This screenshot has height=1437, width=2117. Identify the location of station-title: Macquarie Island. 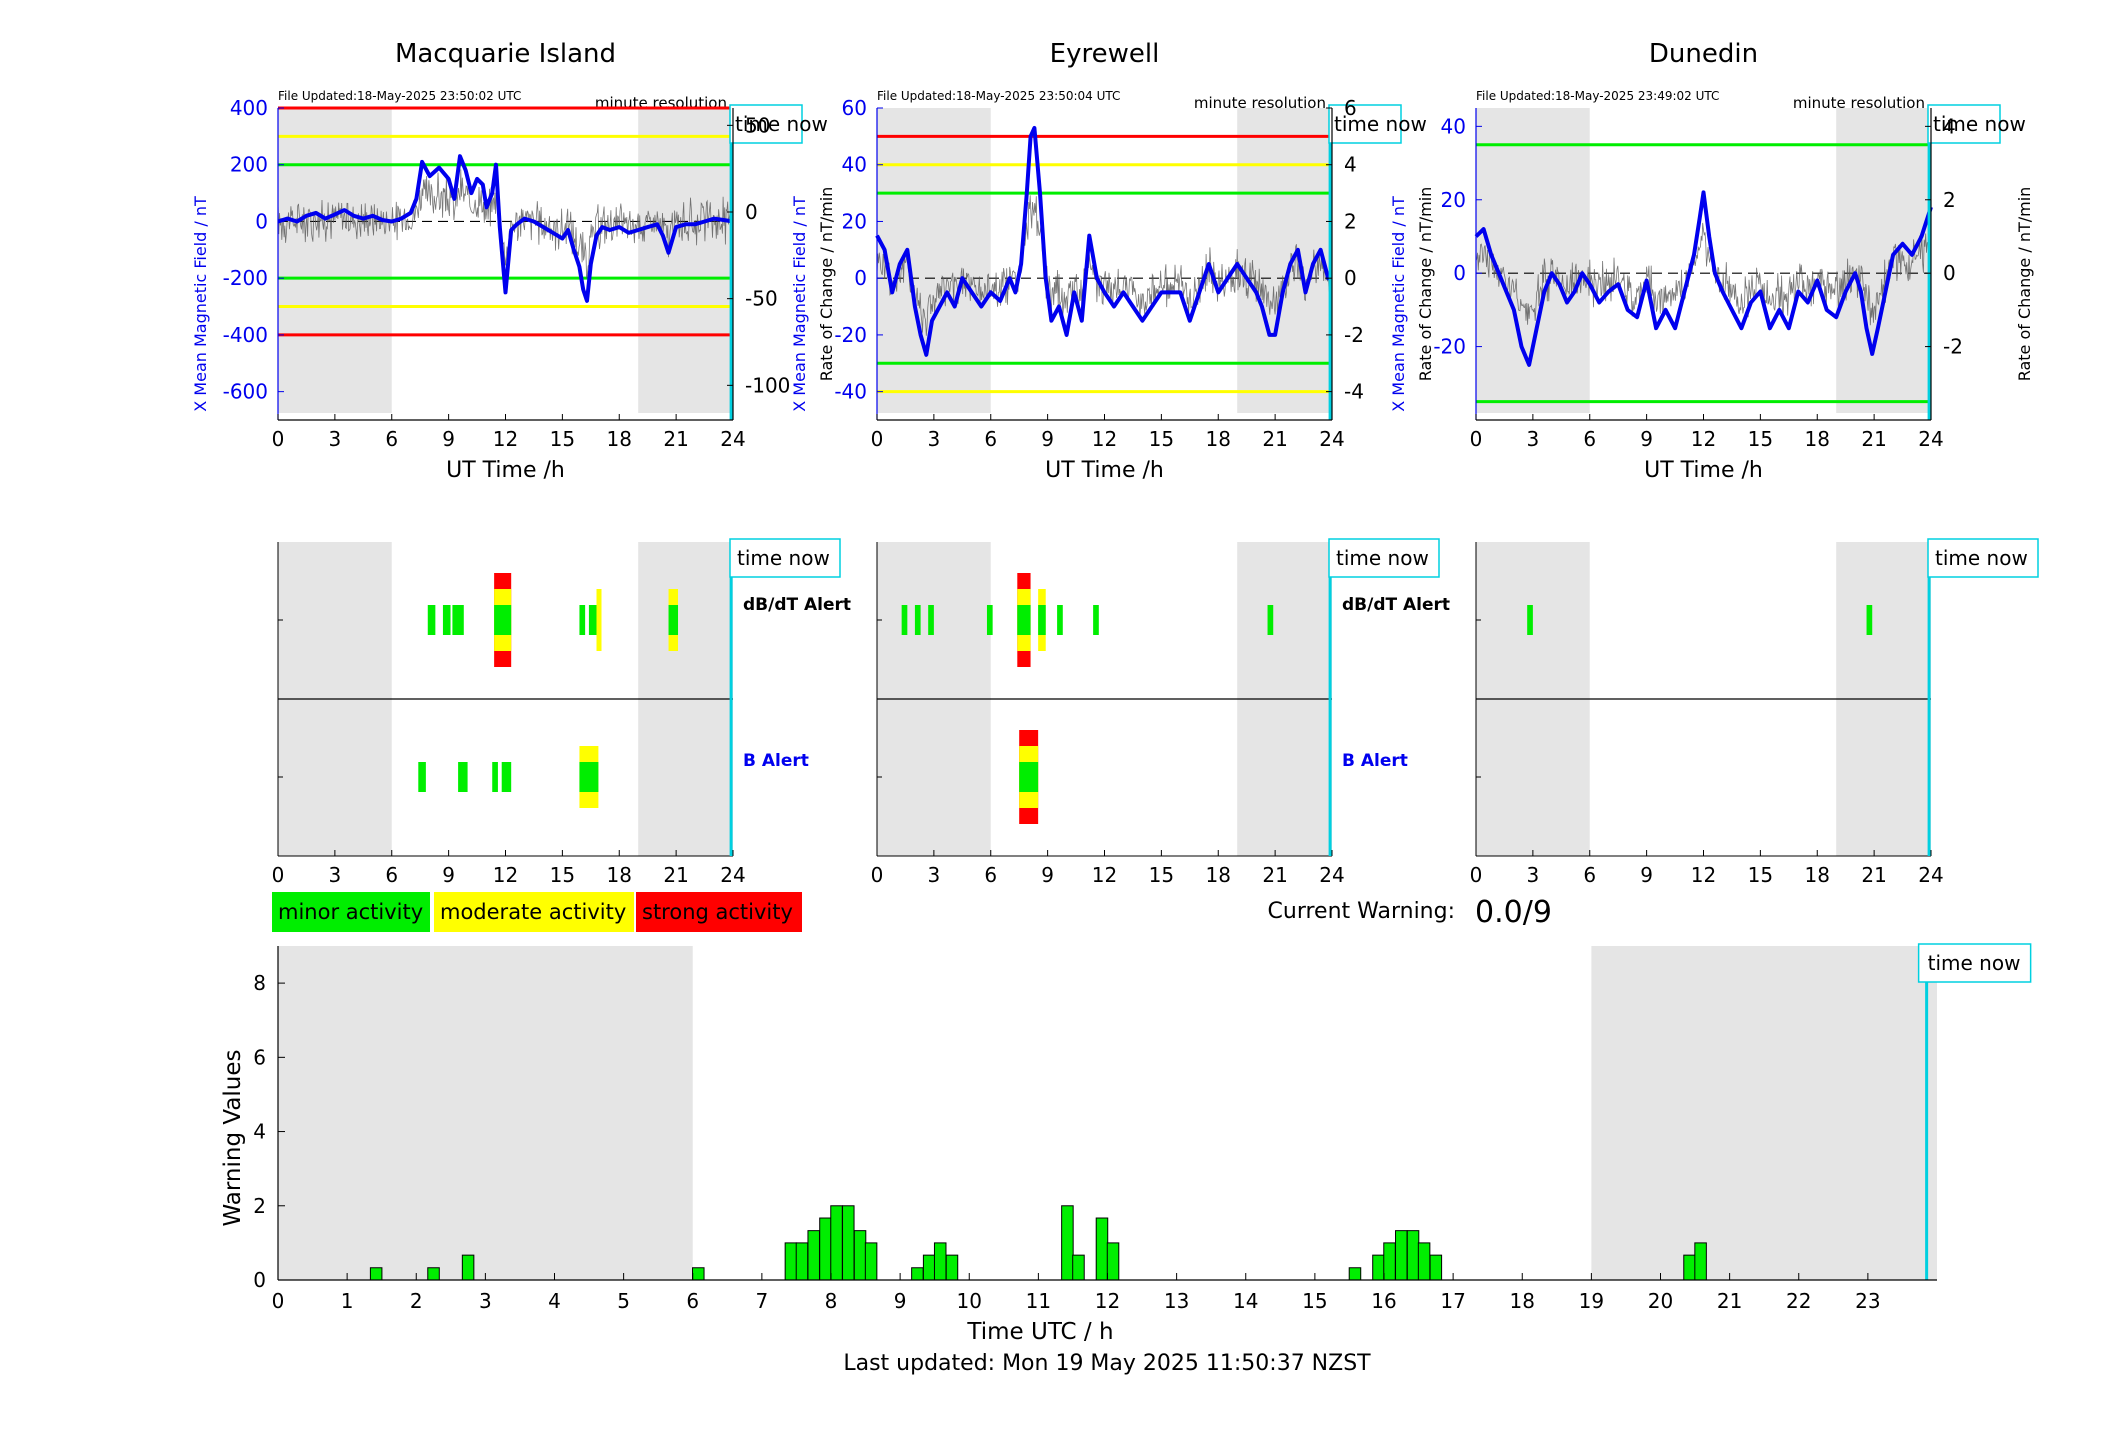
(505, 54).